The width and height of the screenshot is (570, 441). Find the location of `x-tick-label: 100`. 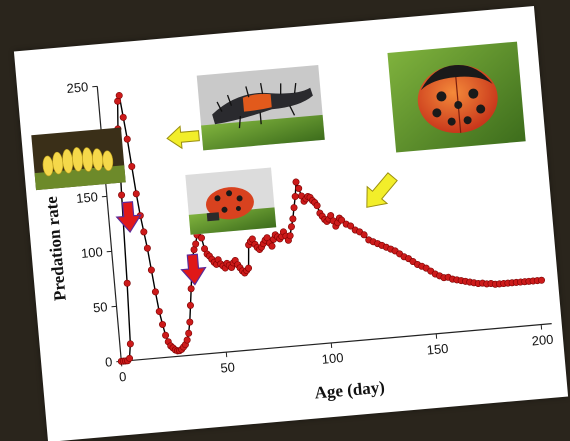

x-tick-label: 100 is located at coordinates (332, 358).